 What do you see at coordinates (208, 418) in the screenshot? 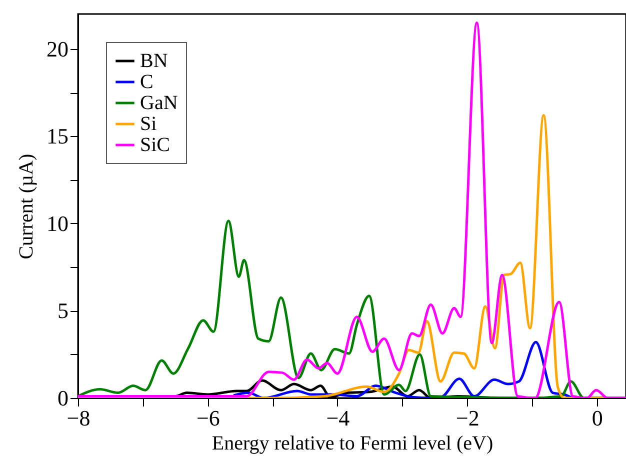
I see `x-tick-label: −6` at bounding box center [208, 418].